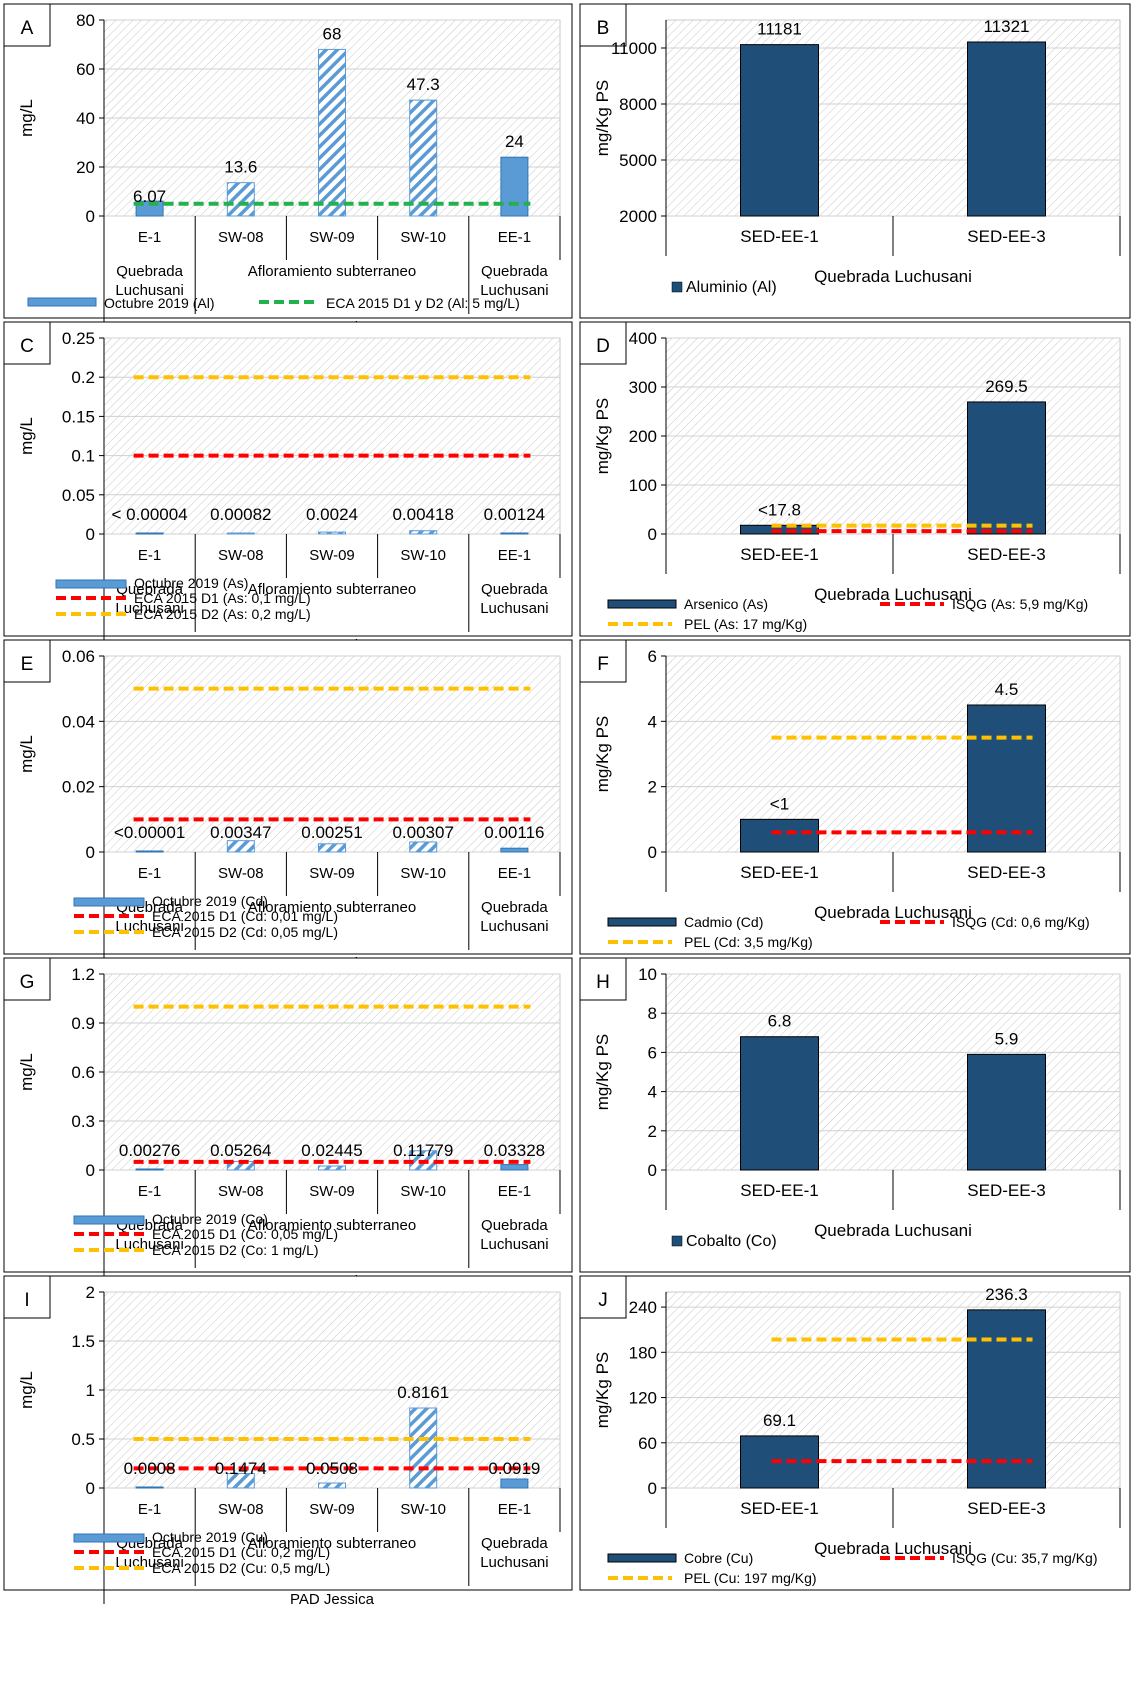  What do you see at coordinates (603, 346) in the screenshot?
I see `panel-letter: D` at bounding box center [603, 346].